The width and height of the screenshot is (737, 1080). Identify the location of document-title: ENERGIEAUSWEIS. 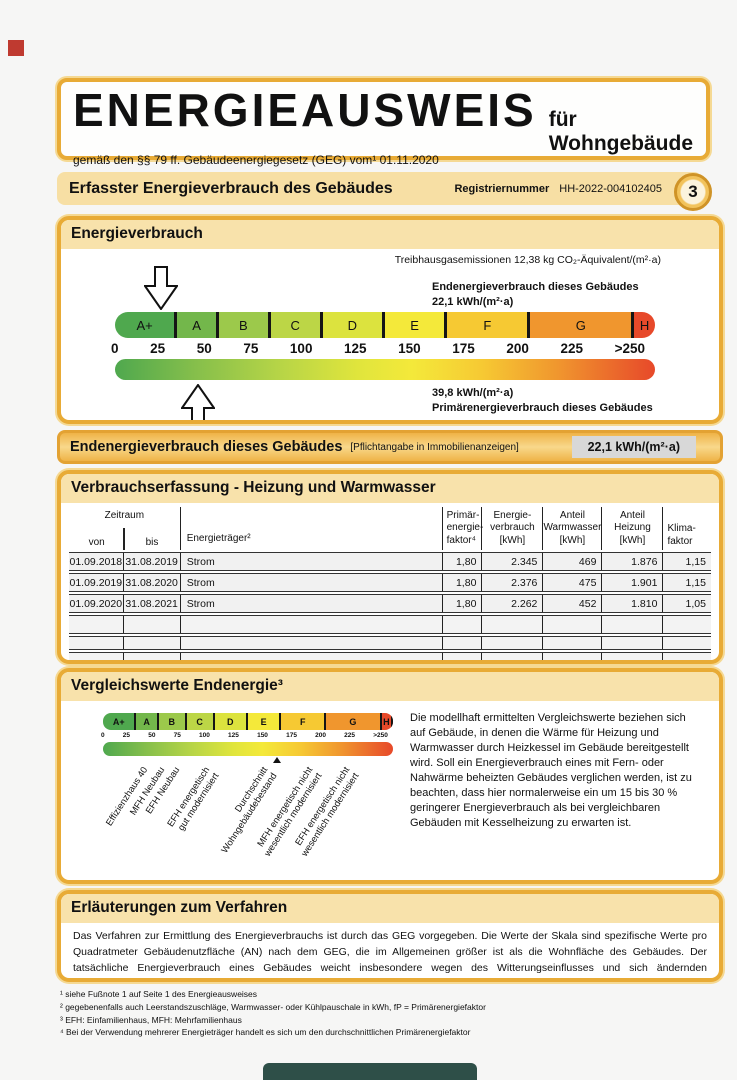
(305, 110).